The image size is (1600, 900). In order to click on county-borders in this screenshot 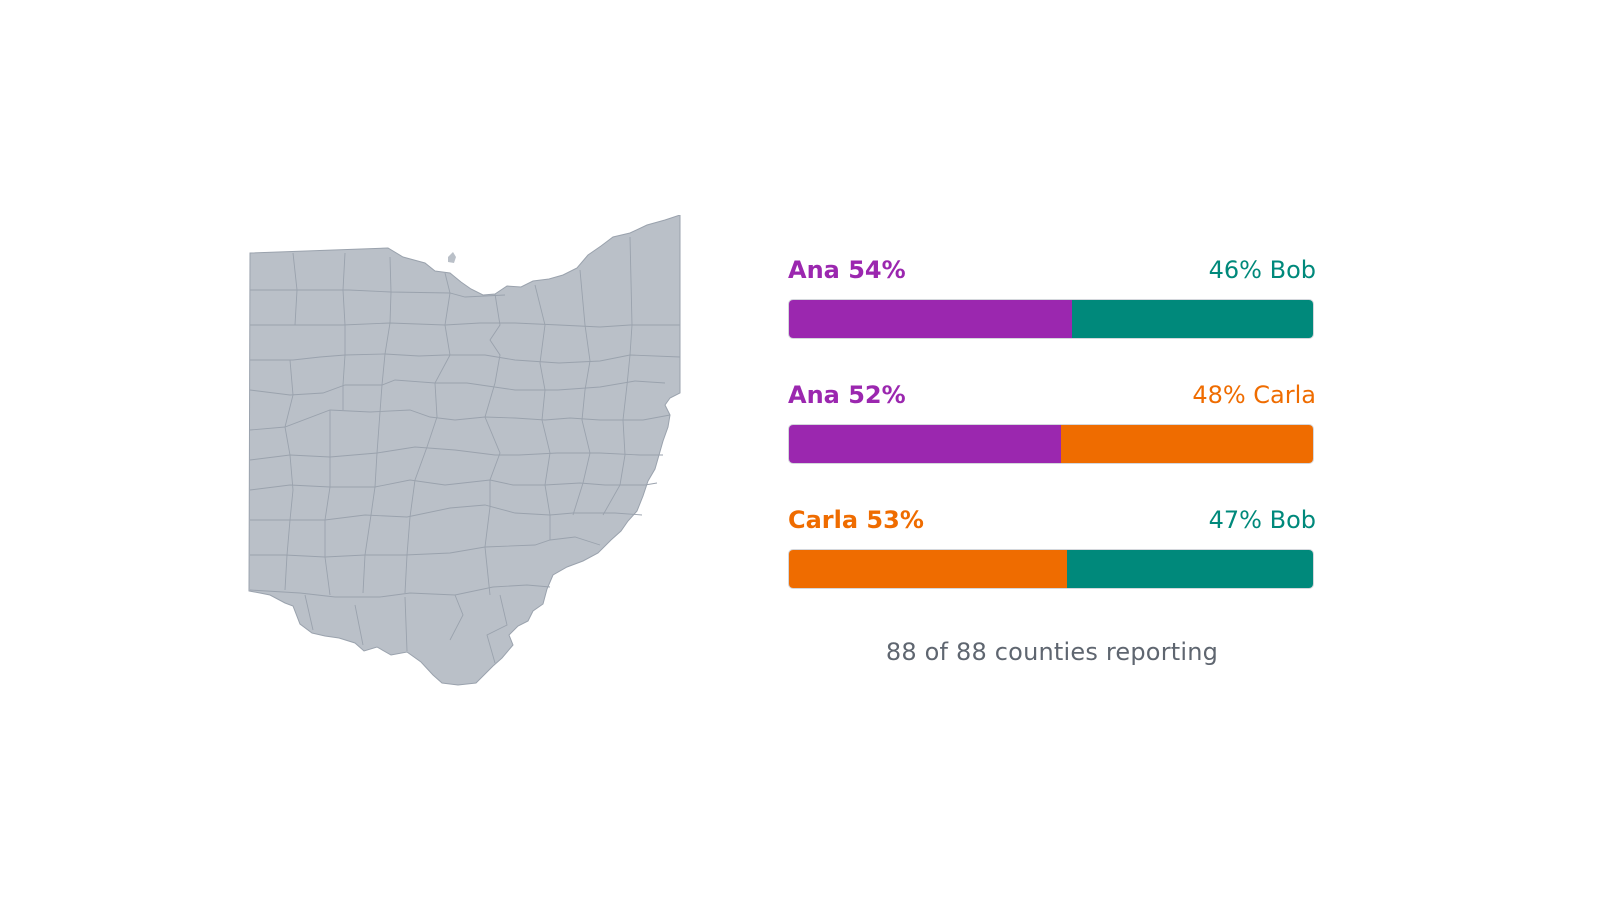, I will do `click(465, 450)`.